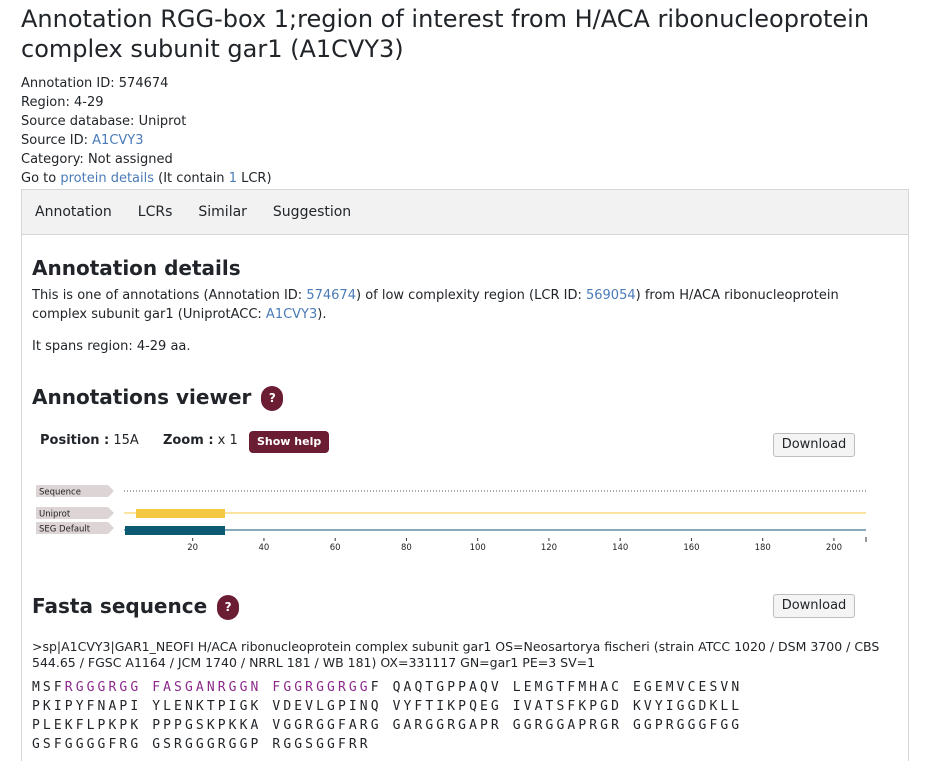  I want to click on viewer-help-icon: ?, so click(272, 398).